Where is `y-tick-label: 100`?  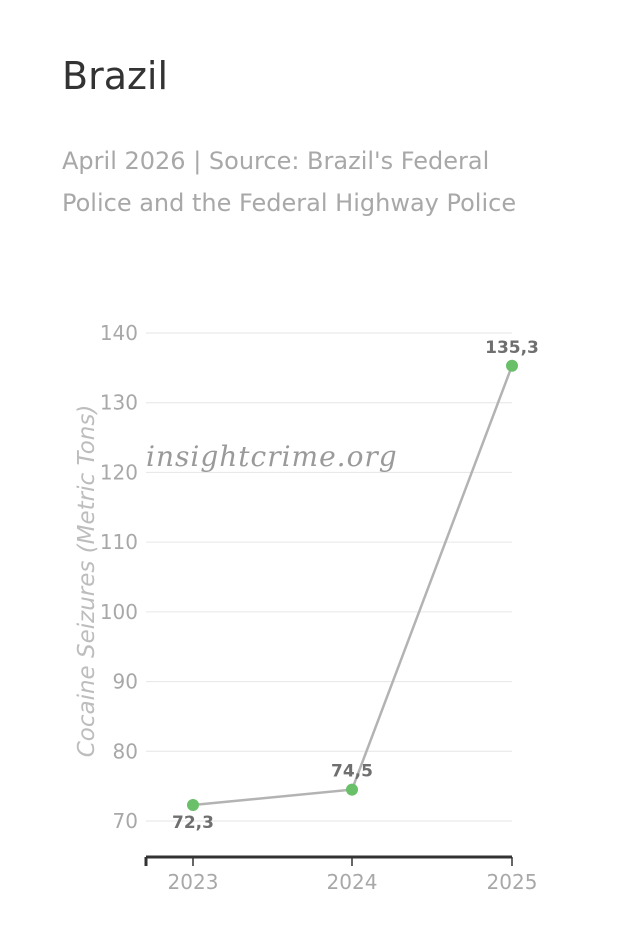
y-tick-label: 100 is located at coordinates (119, 612).